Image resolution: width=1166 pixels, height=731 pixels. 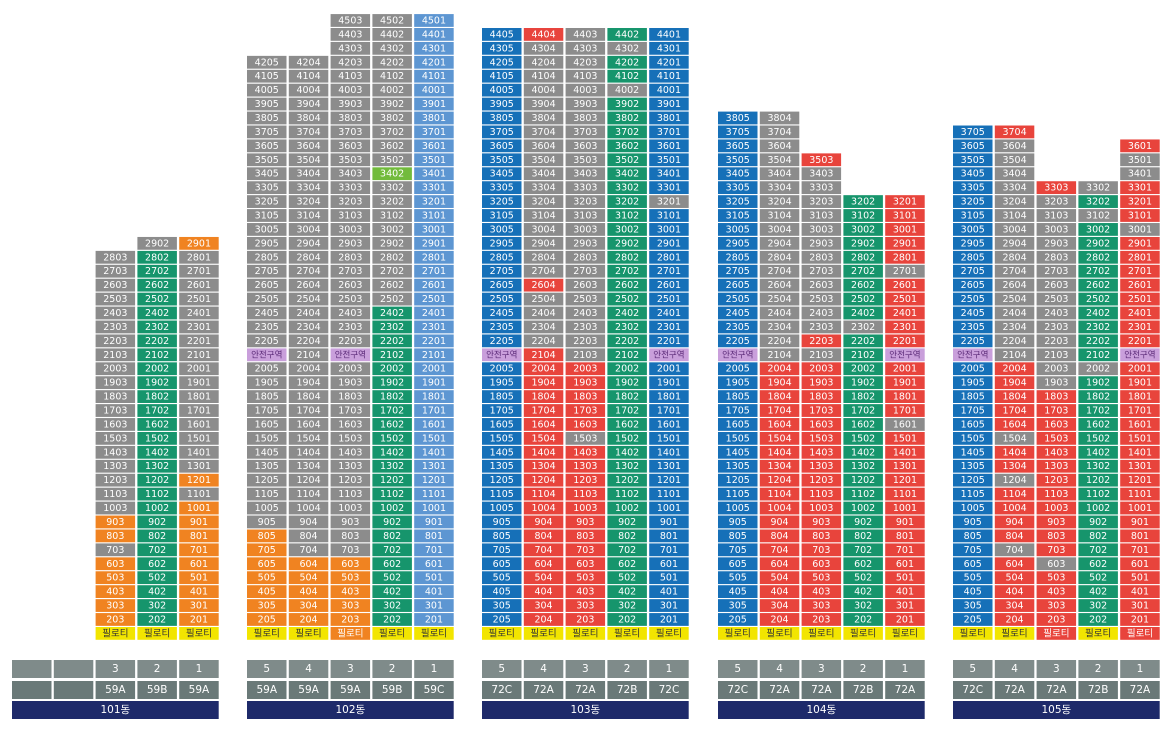 I want to click on unit-label: 504, so click(x=543, y=578).